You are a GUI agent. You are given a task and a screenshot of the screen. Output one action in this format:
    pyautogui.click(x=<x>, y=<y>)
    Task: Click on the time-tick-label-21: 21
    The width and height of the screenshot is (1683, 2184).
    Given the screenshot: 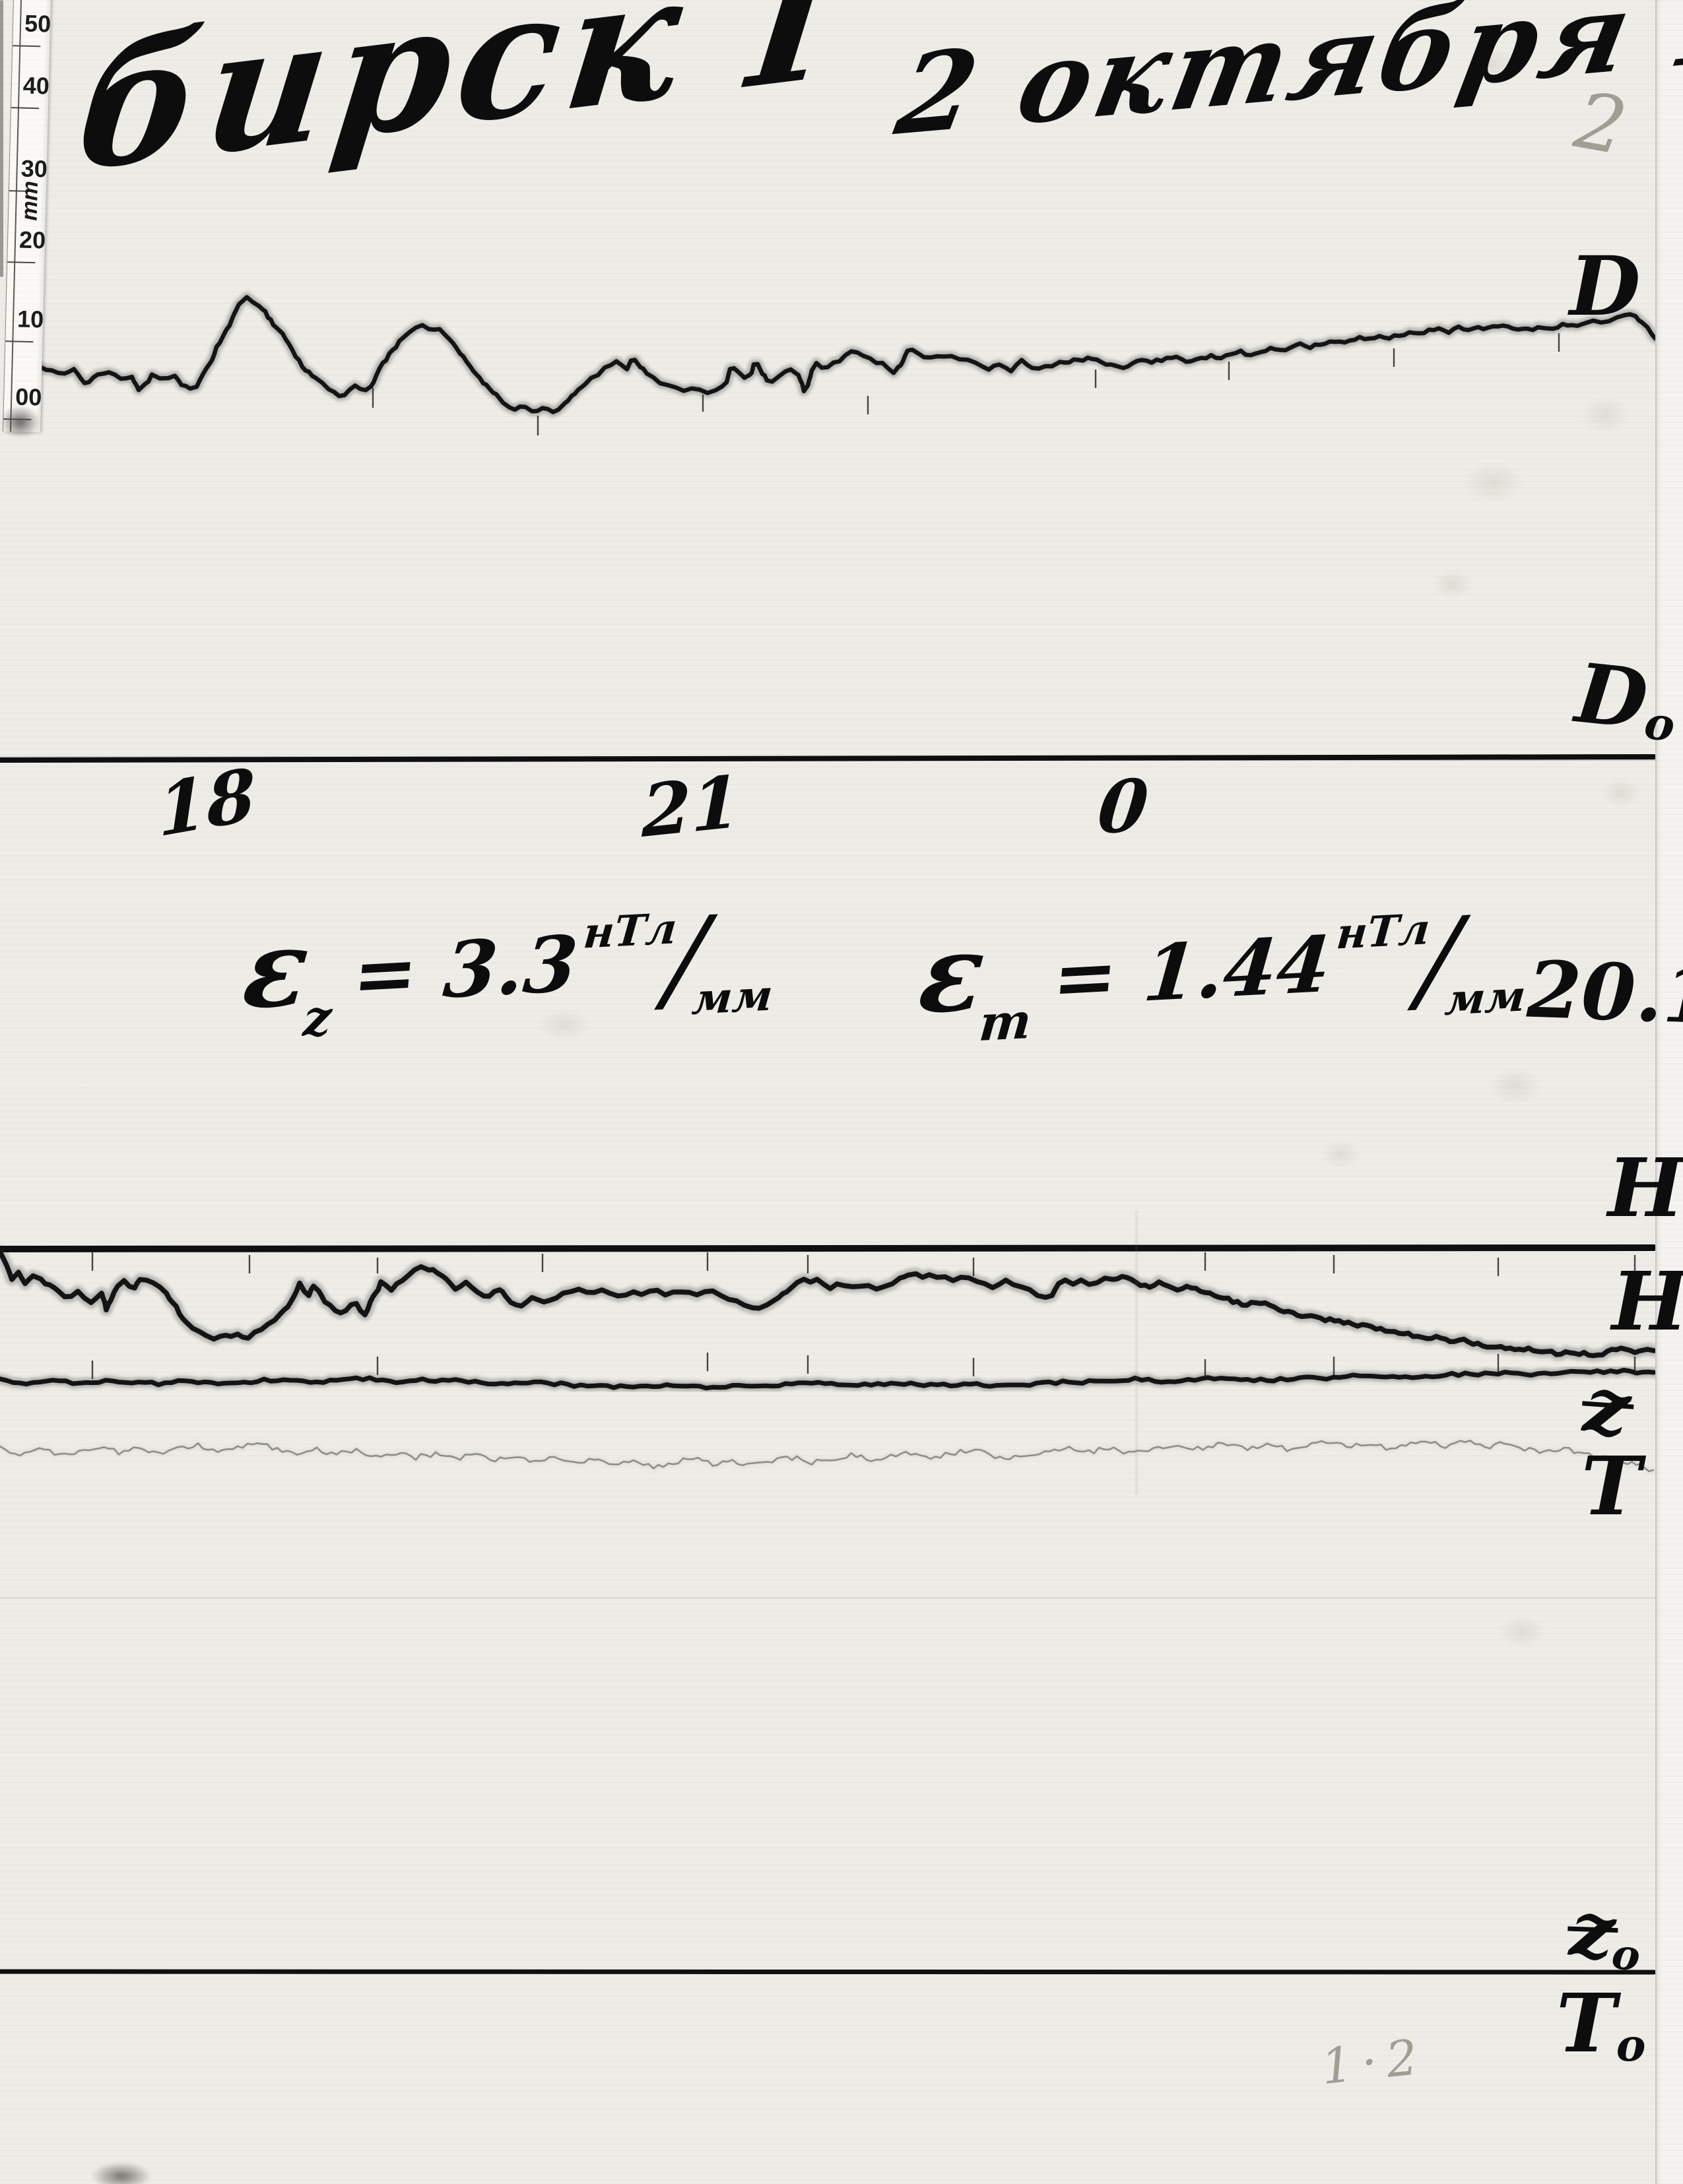 What is the action you would take?
    pyautogui.click(x=691, y=806)
    